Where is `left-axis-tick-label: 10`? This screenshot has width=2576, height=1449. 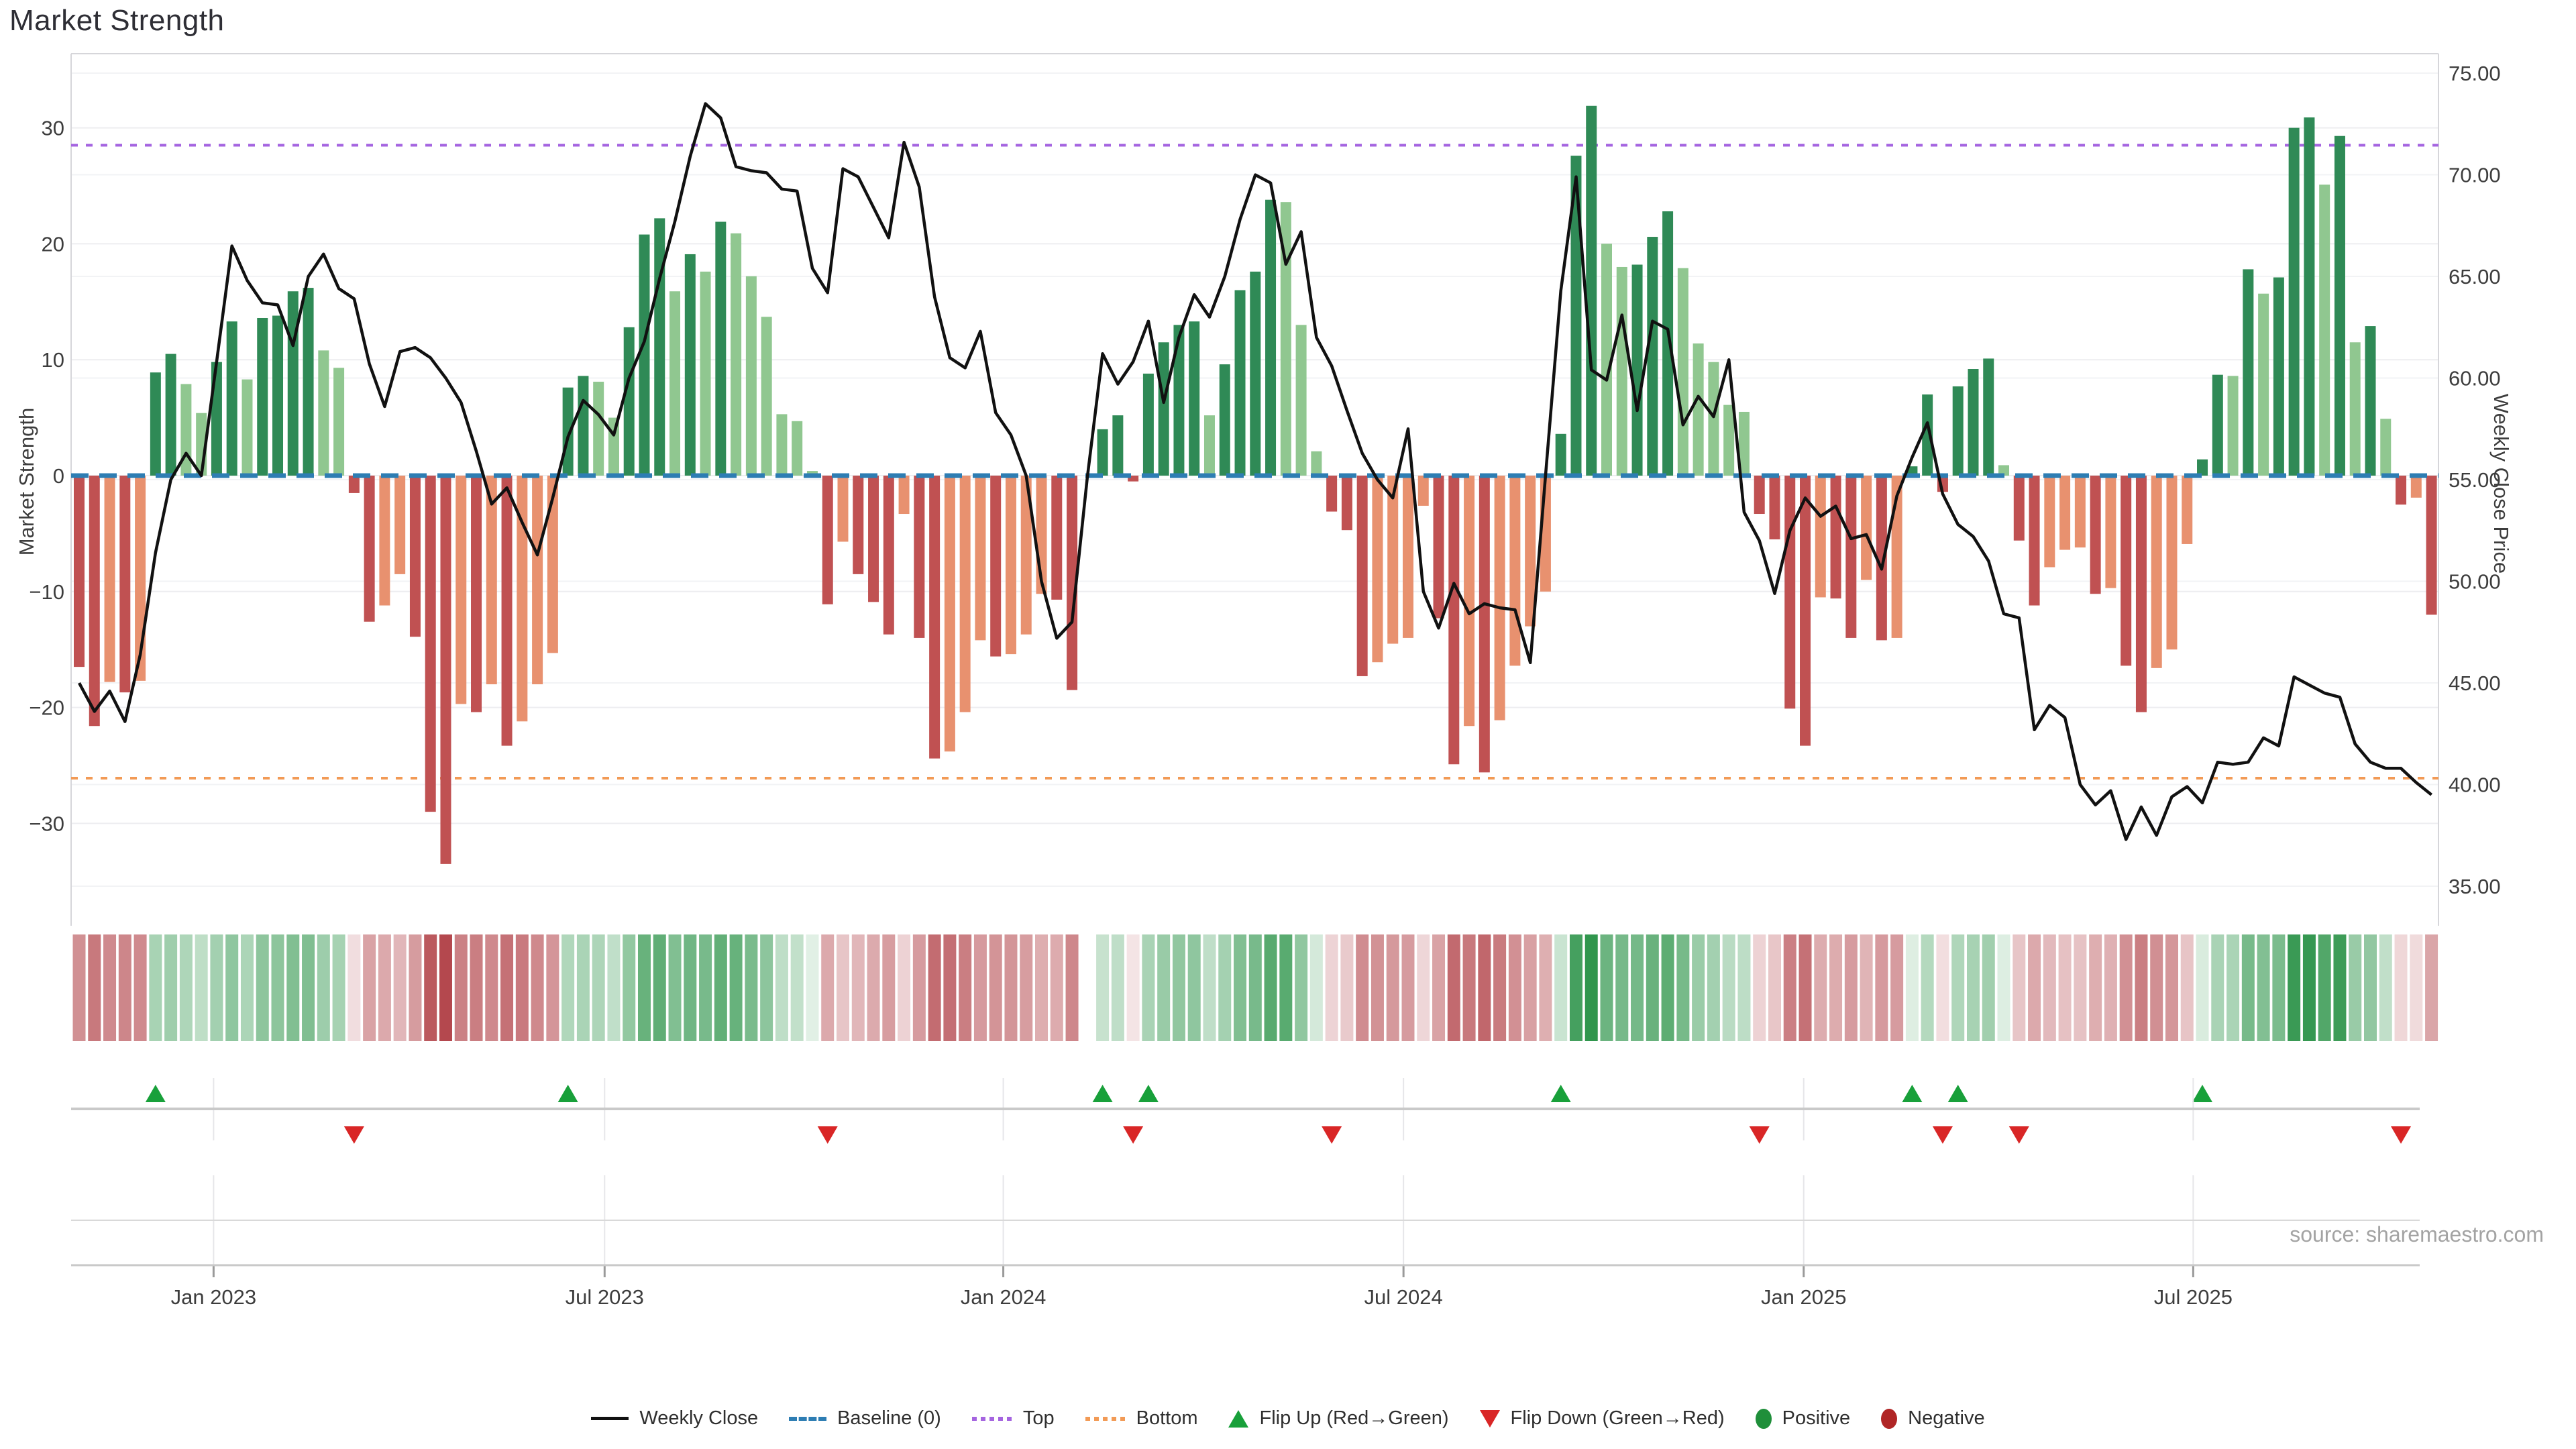 left-axis-tick-label: 10 is located at coordinates (53, 360).